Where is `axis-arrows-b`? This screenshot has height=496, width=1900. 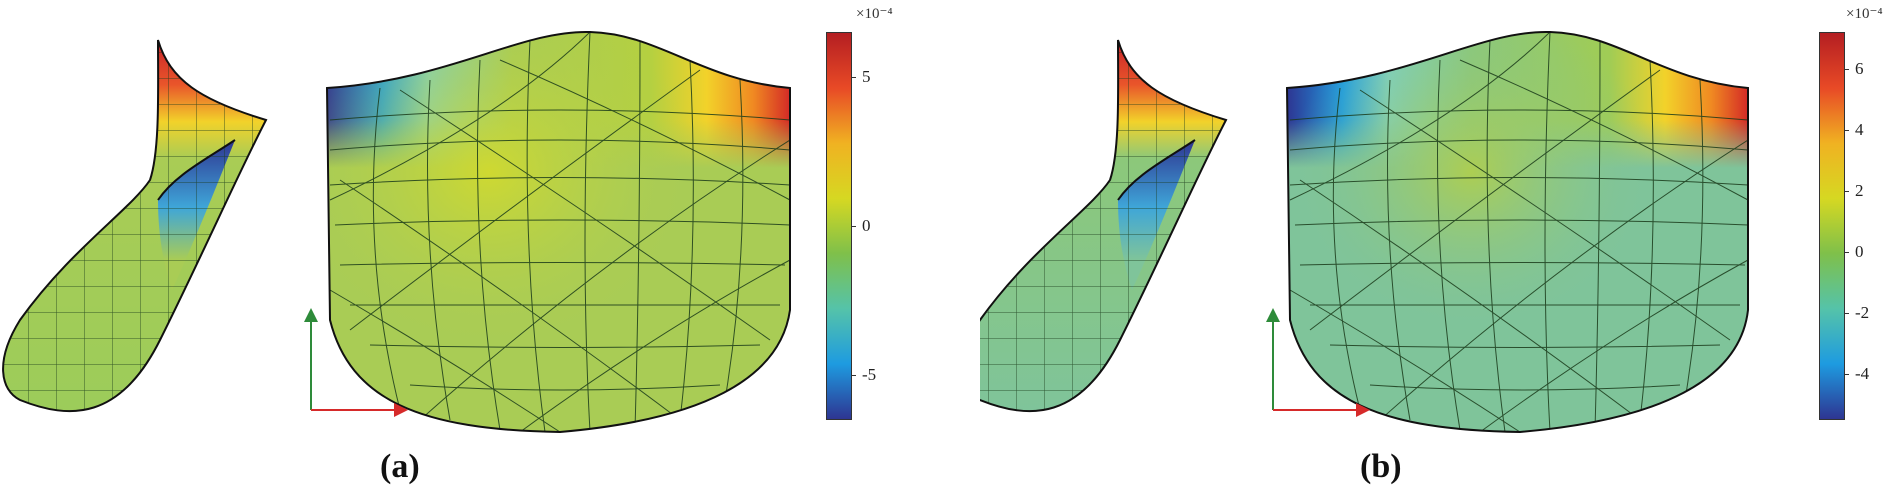
axis-arrows-b is located at coordinates (1318, 362).